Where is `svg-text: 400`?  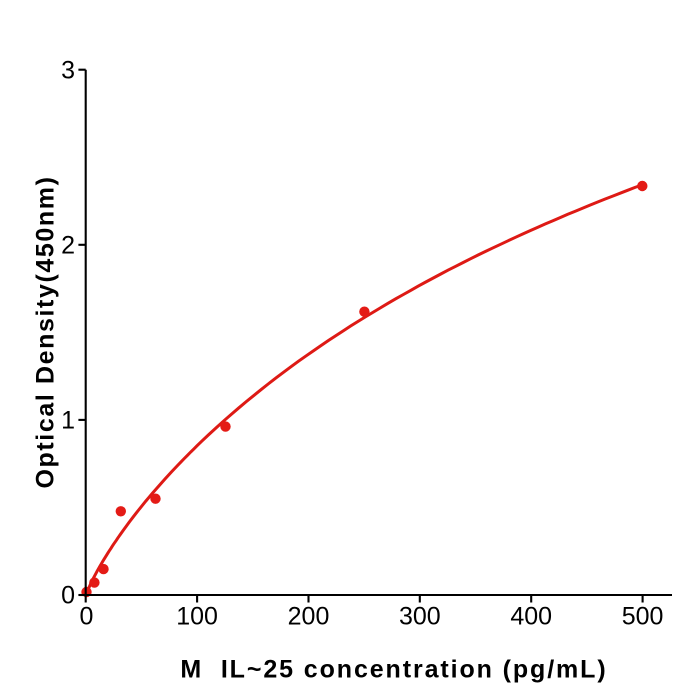
svg-text: 400 is located at coordinates (531, 617).